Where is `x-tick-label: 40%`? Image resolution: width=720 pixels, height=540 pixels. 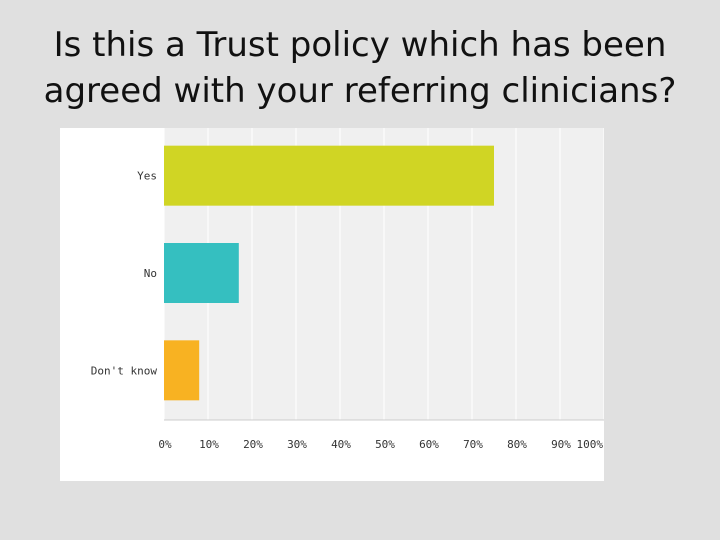
x-tick-label: 40% is located at coordinates (341, 444).